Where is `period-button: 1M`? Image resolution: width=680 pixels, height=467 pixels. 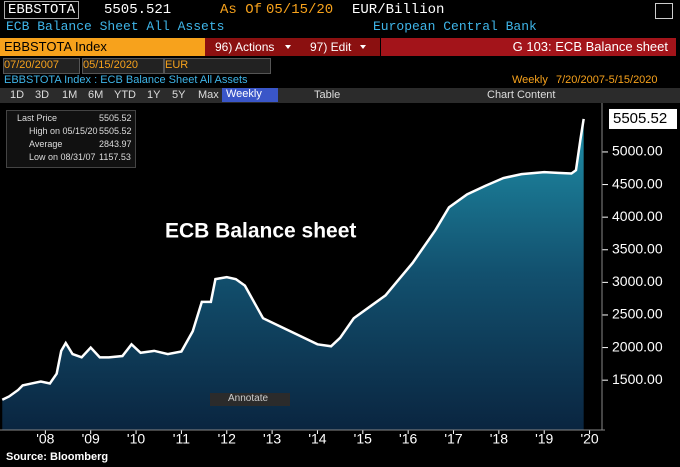 period-button: 1M is located at coordinates (70, 95).